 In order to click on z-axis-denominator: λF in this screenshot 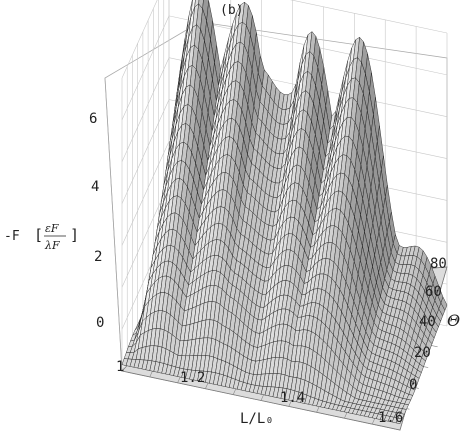, I will do `click(52, 245)`.